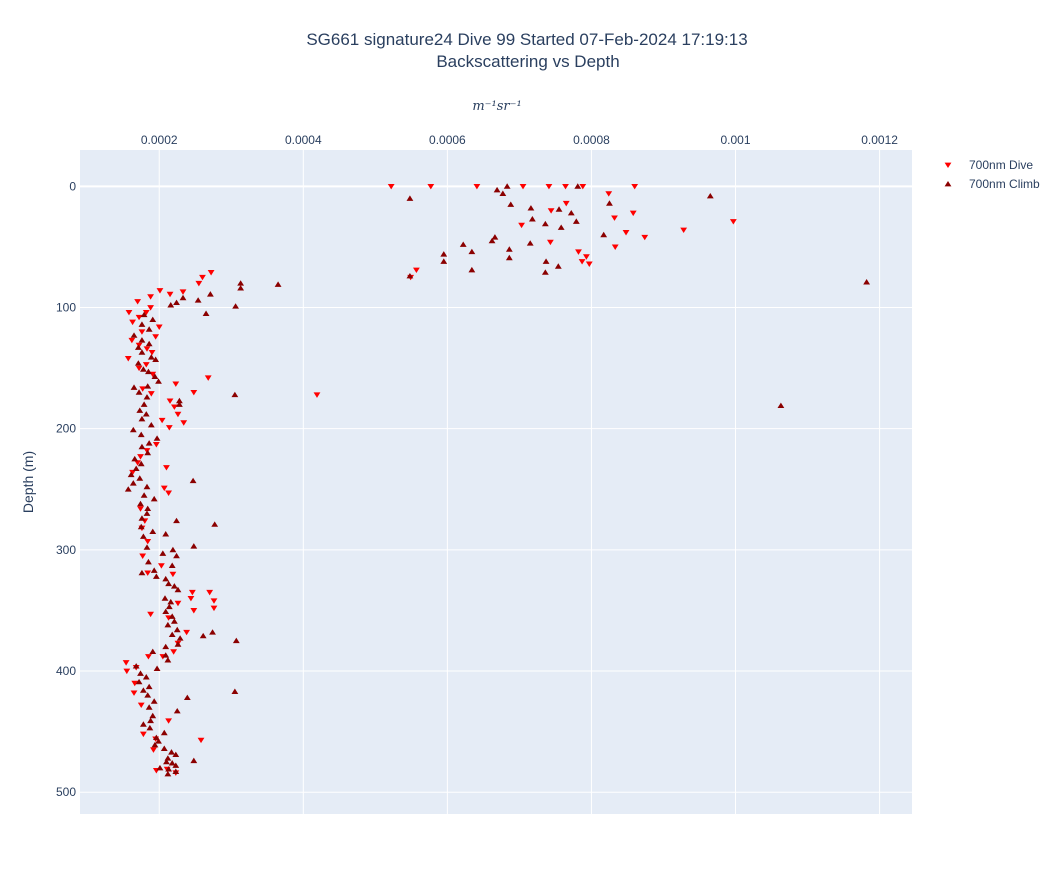  What do you see at coordinates (28, 482) in the screenshot?
I see `y-axis-label: Depth (m)` at bounding box center [28, 482].